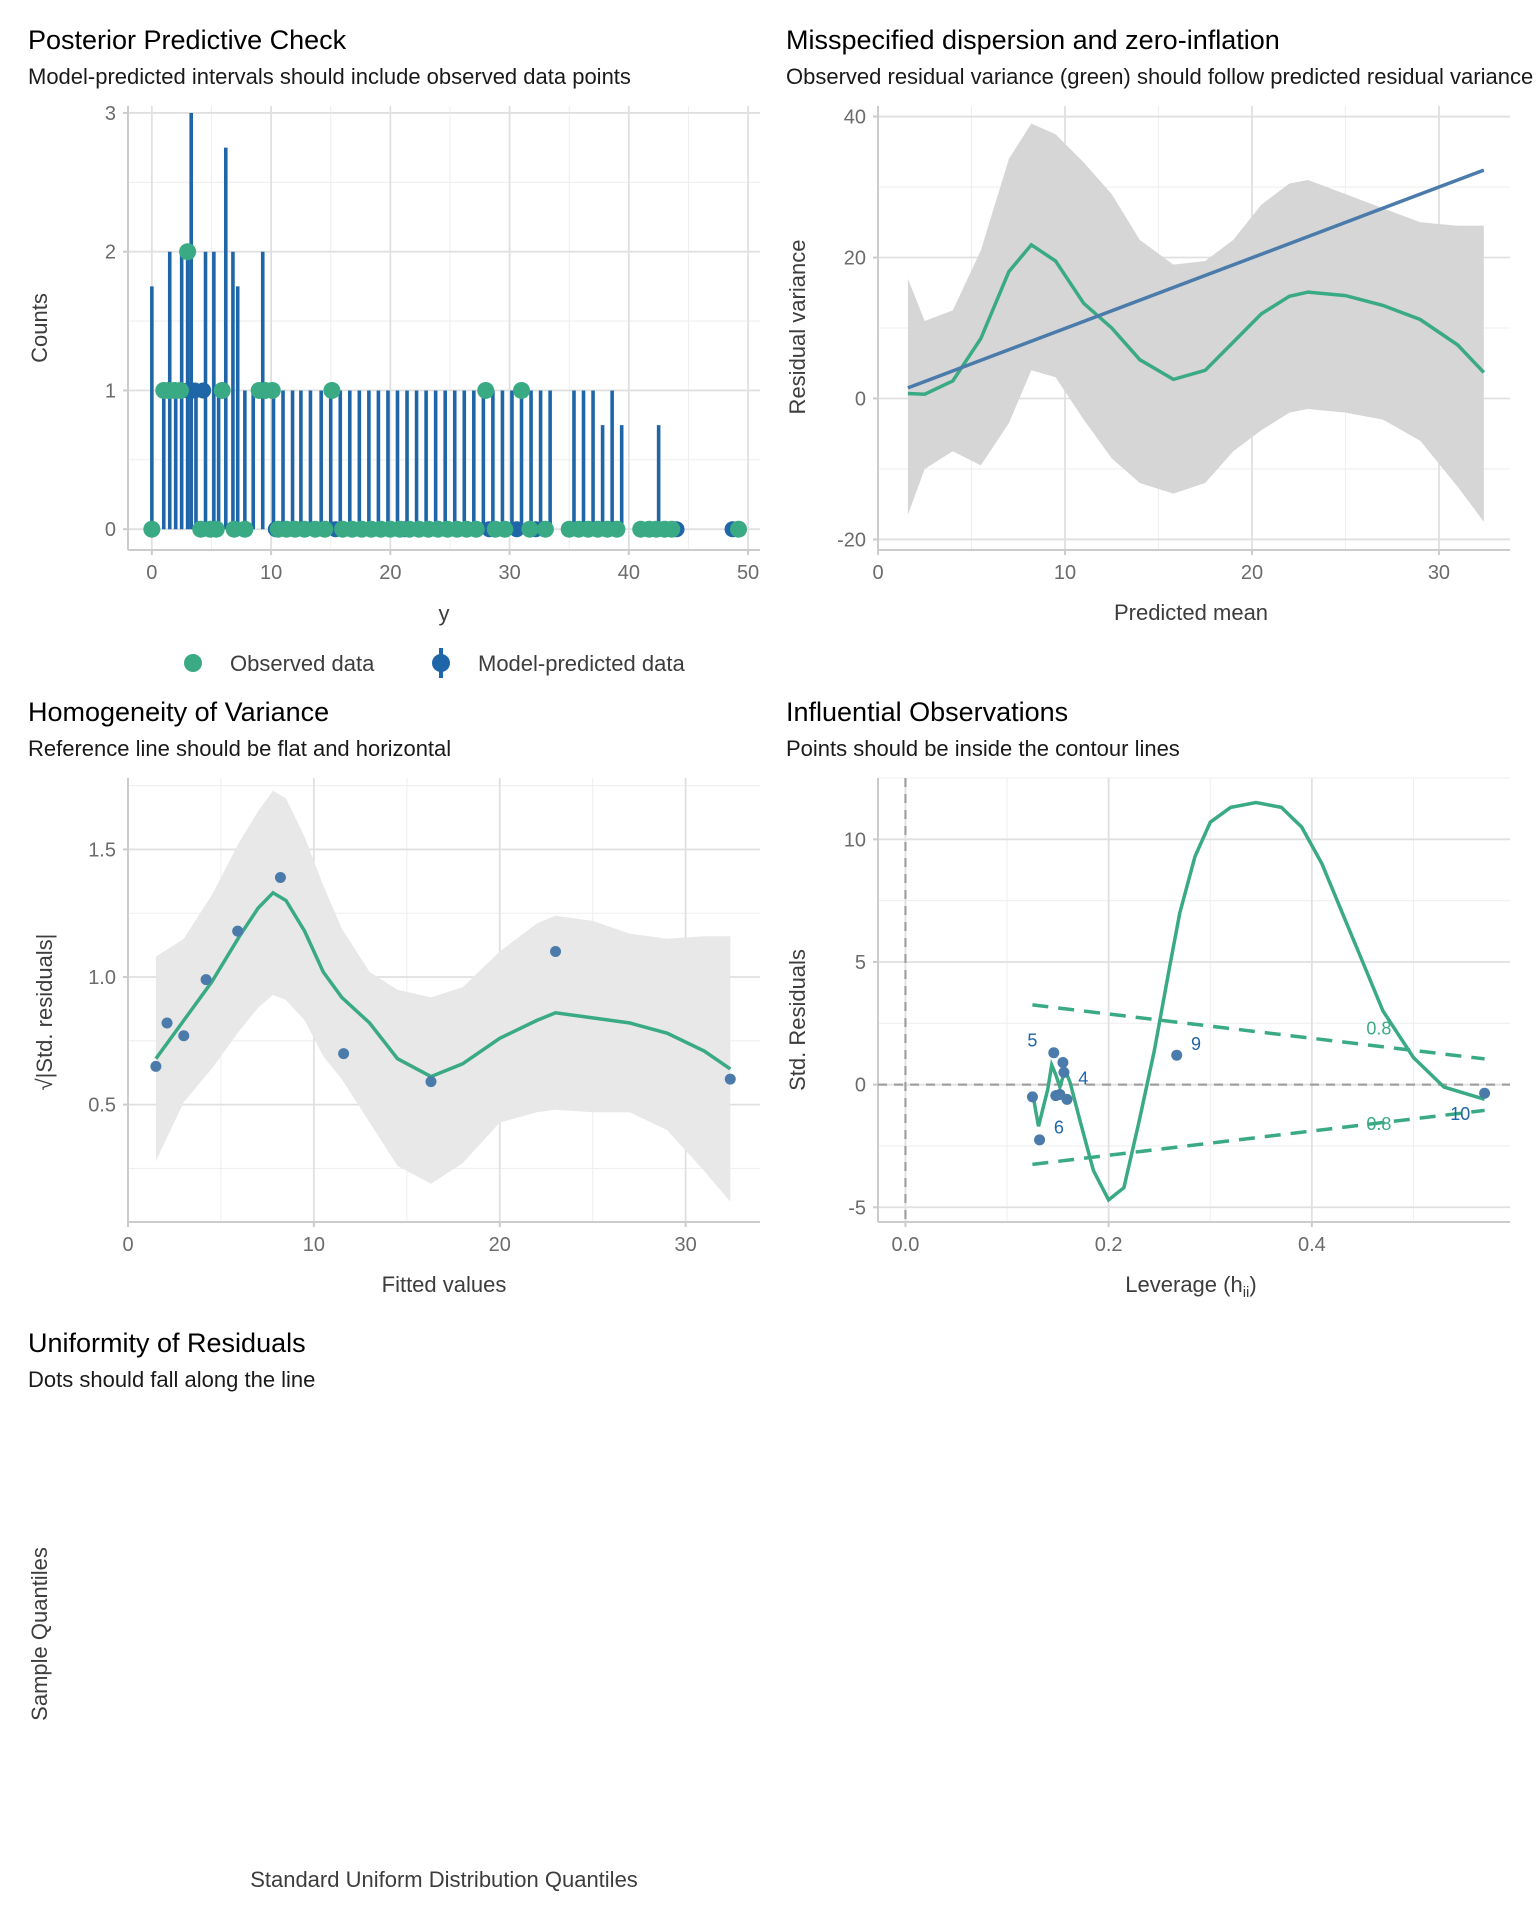 The image size is (1536, 1920). Describe the element at coordinates (102, 1106) in the screenshot. I see `homogeneity-y-tick-label: 0.5` at that location.